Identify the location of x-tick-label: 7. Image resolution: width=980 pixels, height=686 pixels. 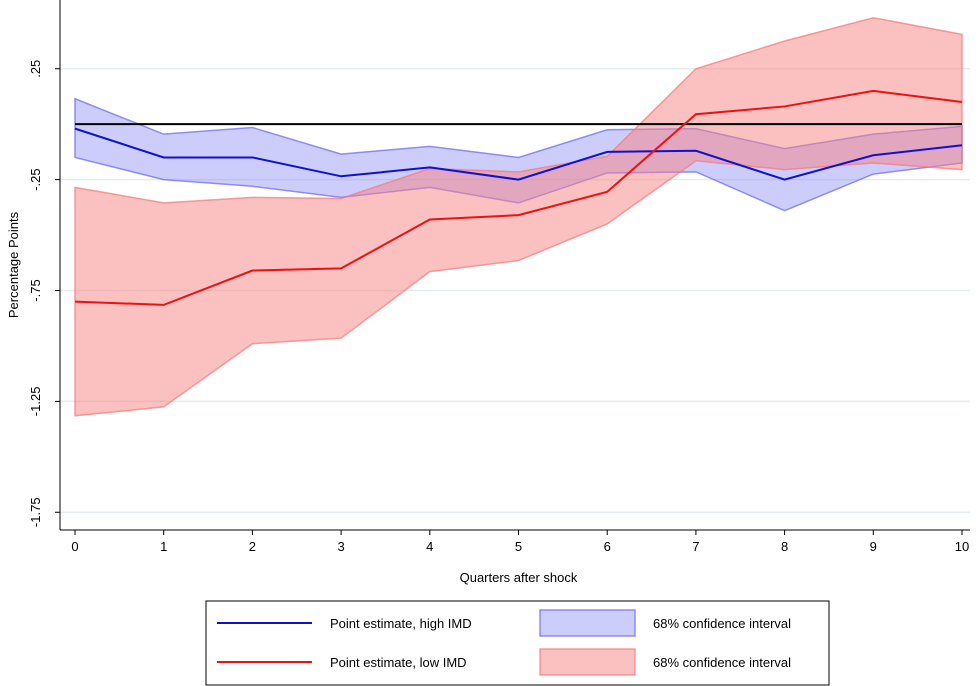
(695, 546).